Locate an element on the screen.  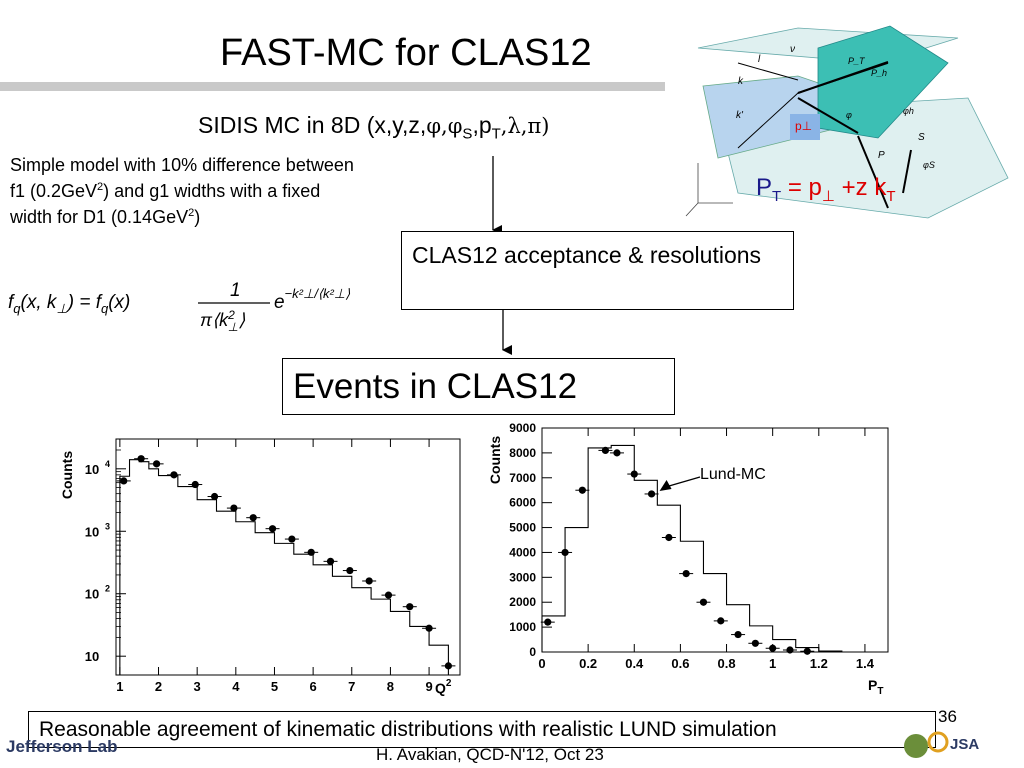
pt-perp: ⊥ is located at coordinates (828, 196).